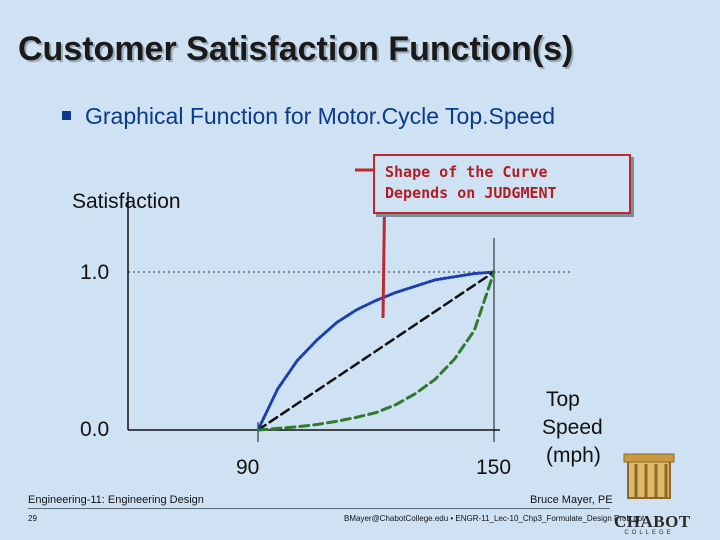  Describe the element at coordinates (66, 116) in the screenshot. I see `square-bullet-icon` at that location.